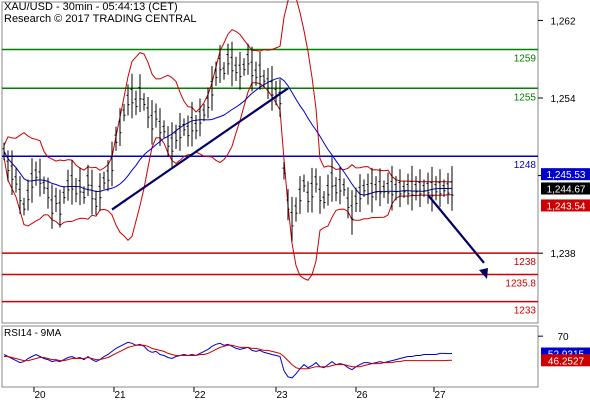 The height and width of the screenshot is (400, 590). I want to click on level-label: 1238, so click(525, 262).